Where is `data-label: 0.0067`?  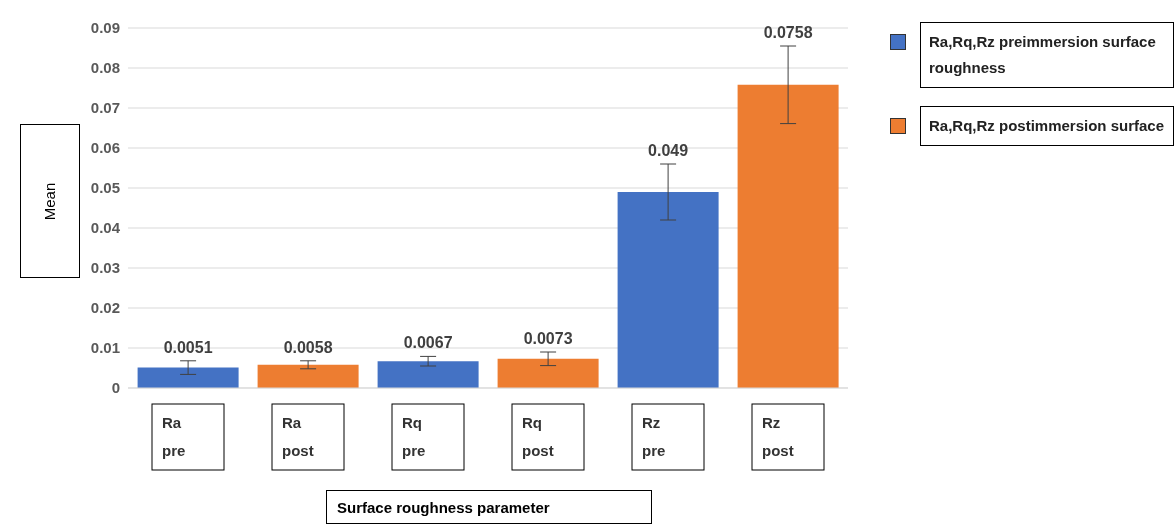
data-label: 0.0067 is located at coordinates (428, 343).